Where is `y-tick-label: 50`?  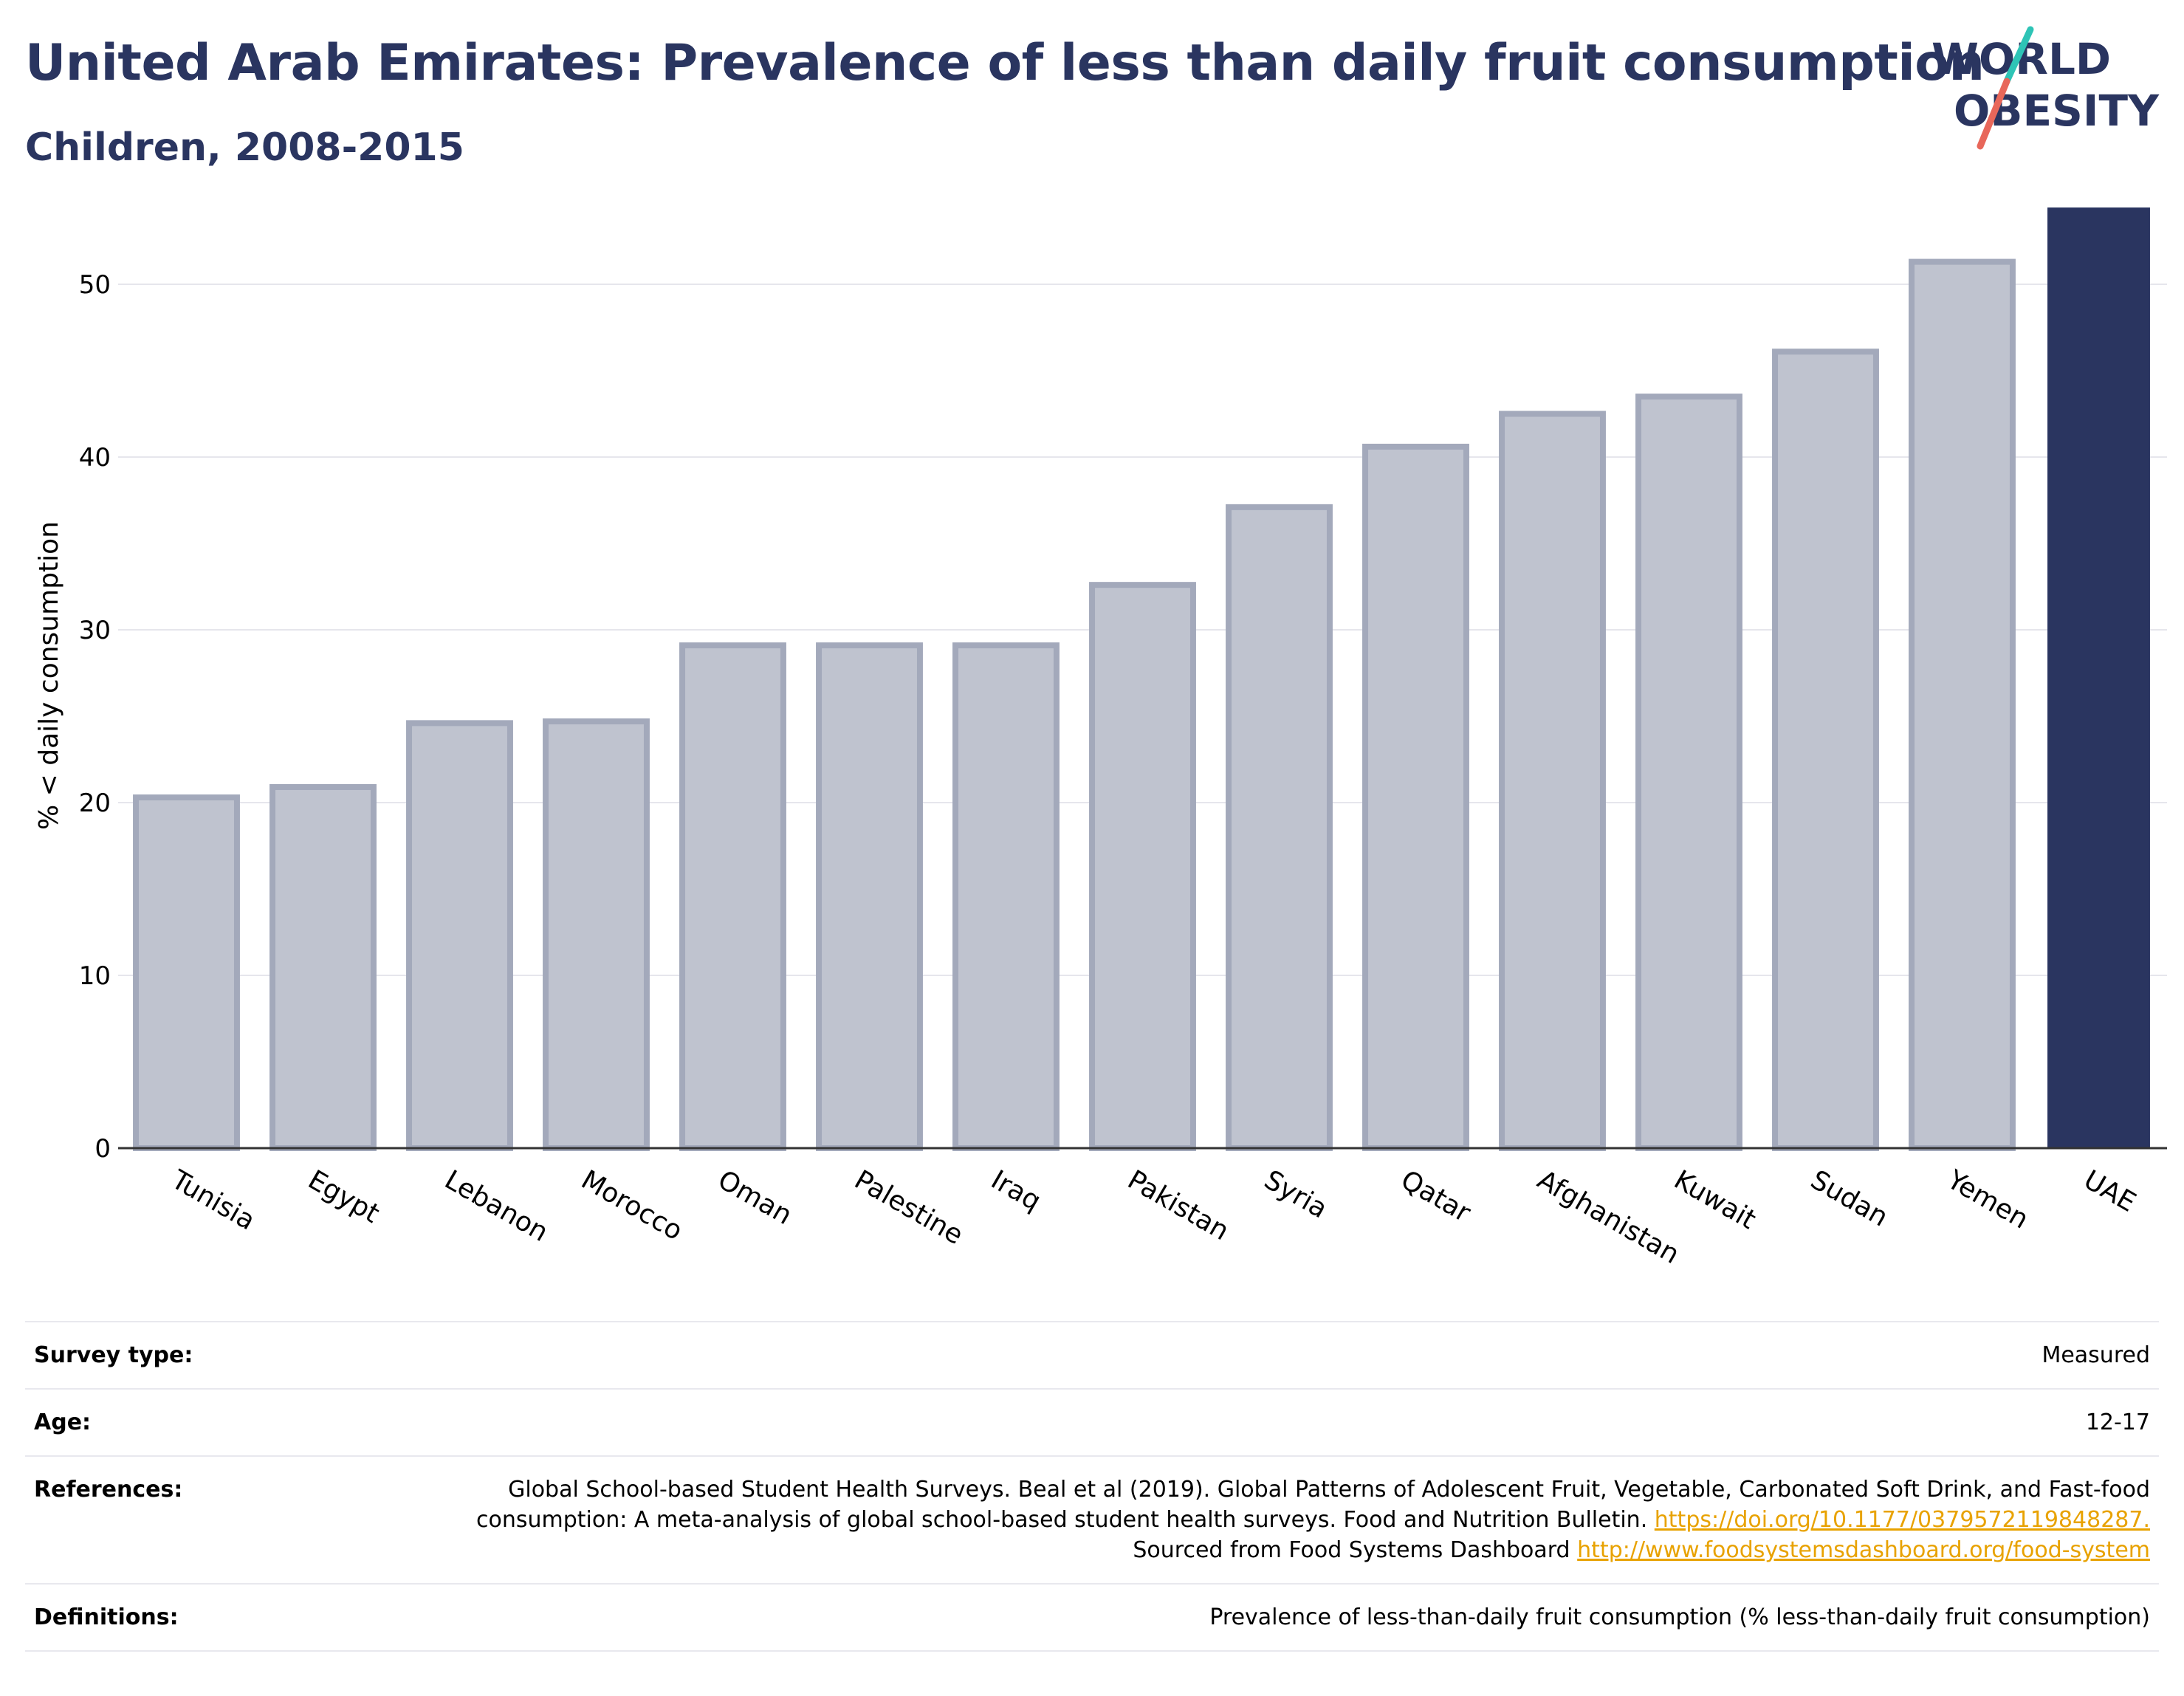
y-tick-label: 50 is located at coordinates (95, 285).